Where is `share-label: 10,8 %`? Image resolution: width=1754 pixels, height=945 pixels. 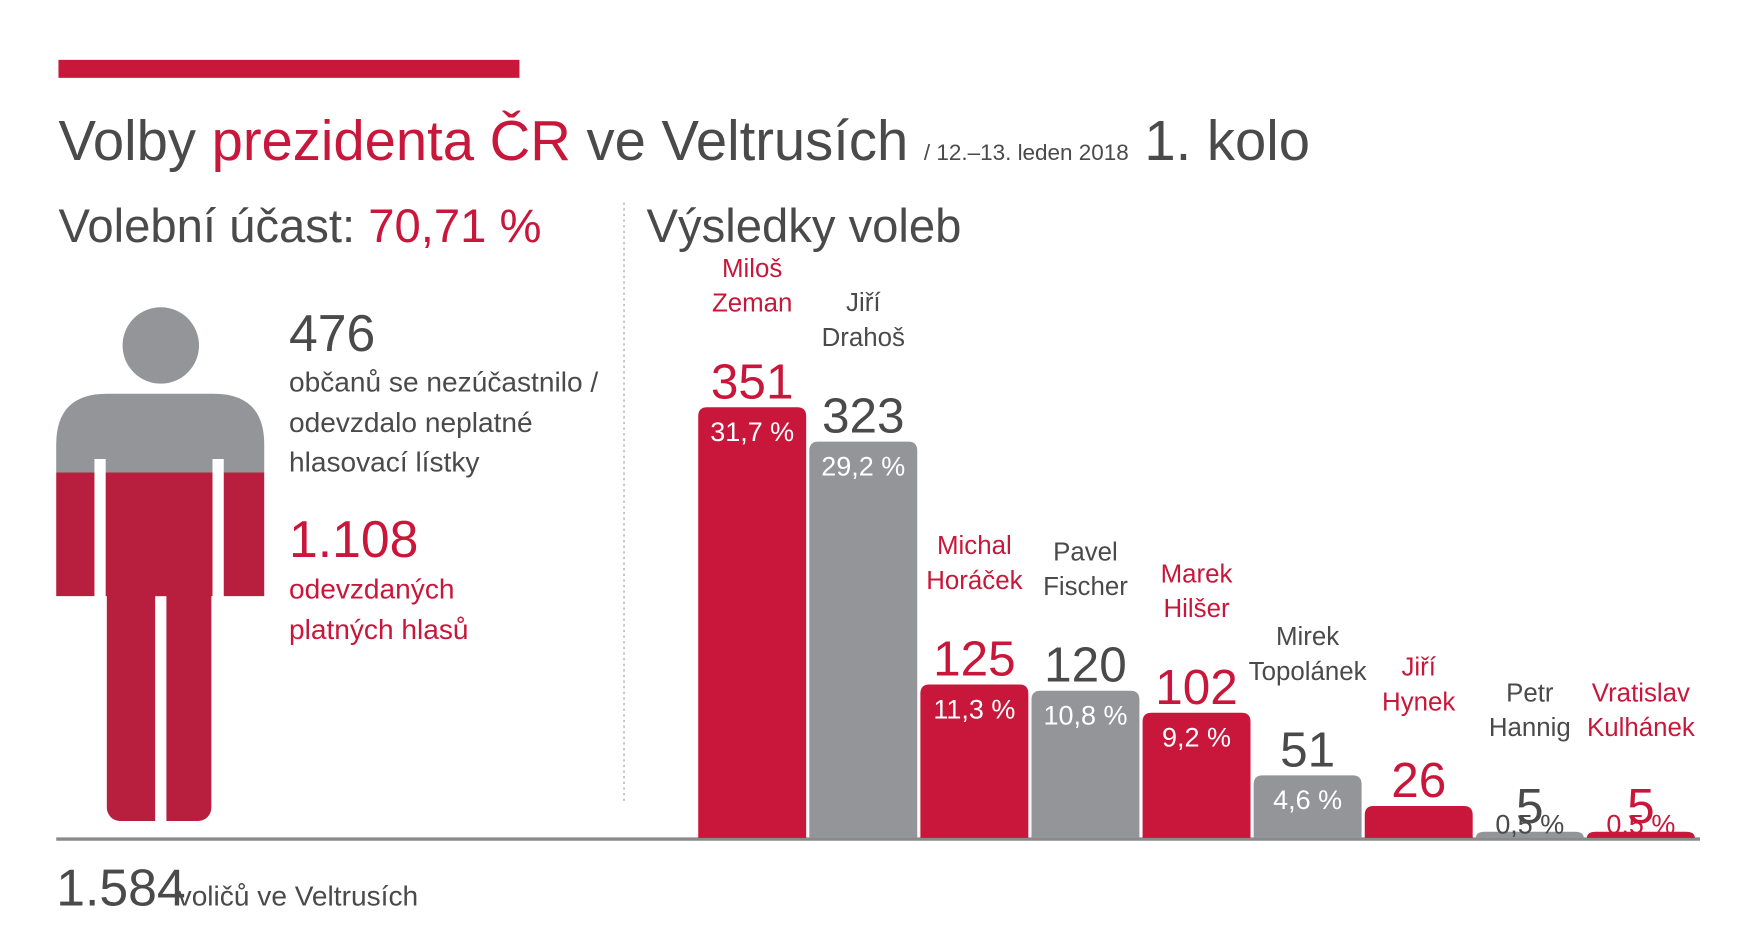 share-label: 10,8 % is located at coordinates (1085, 715).